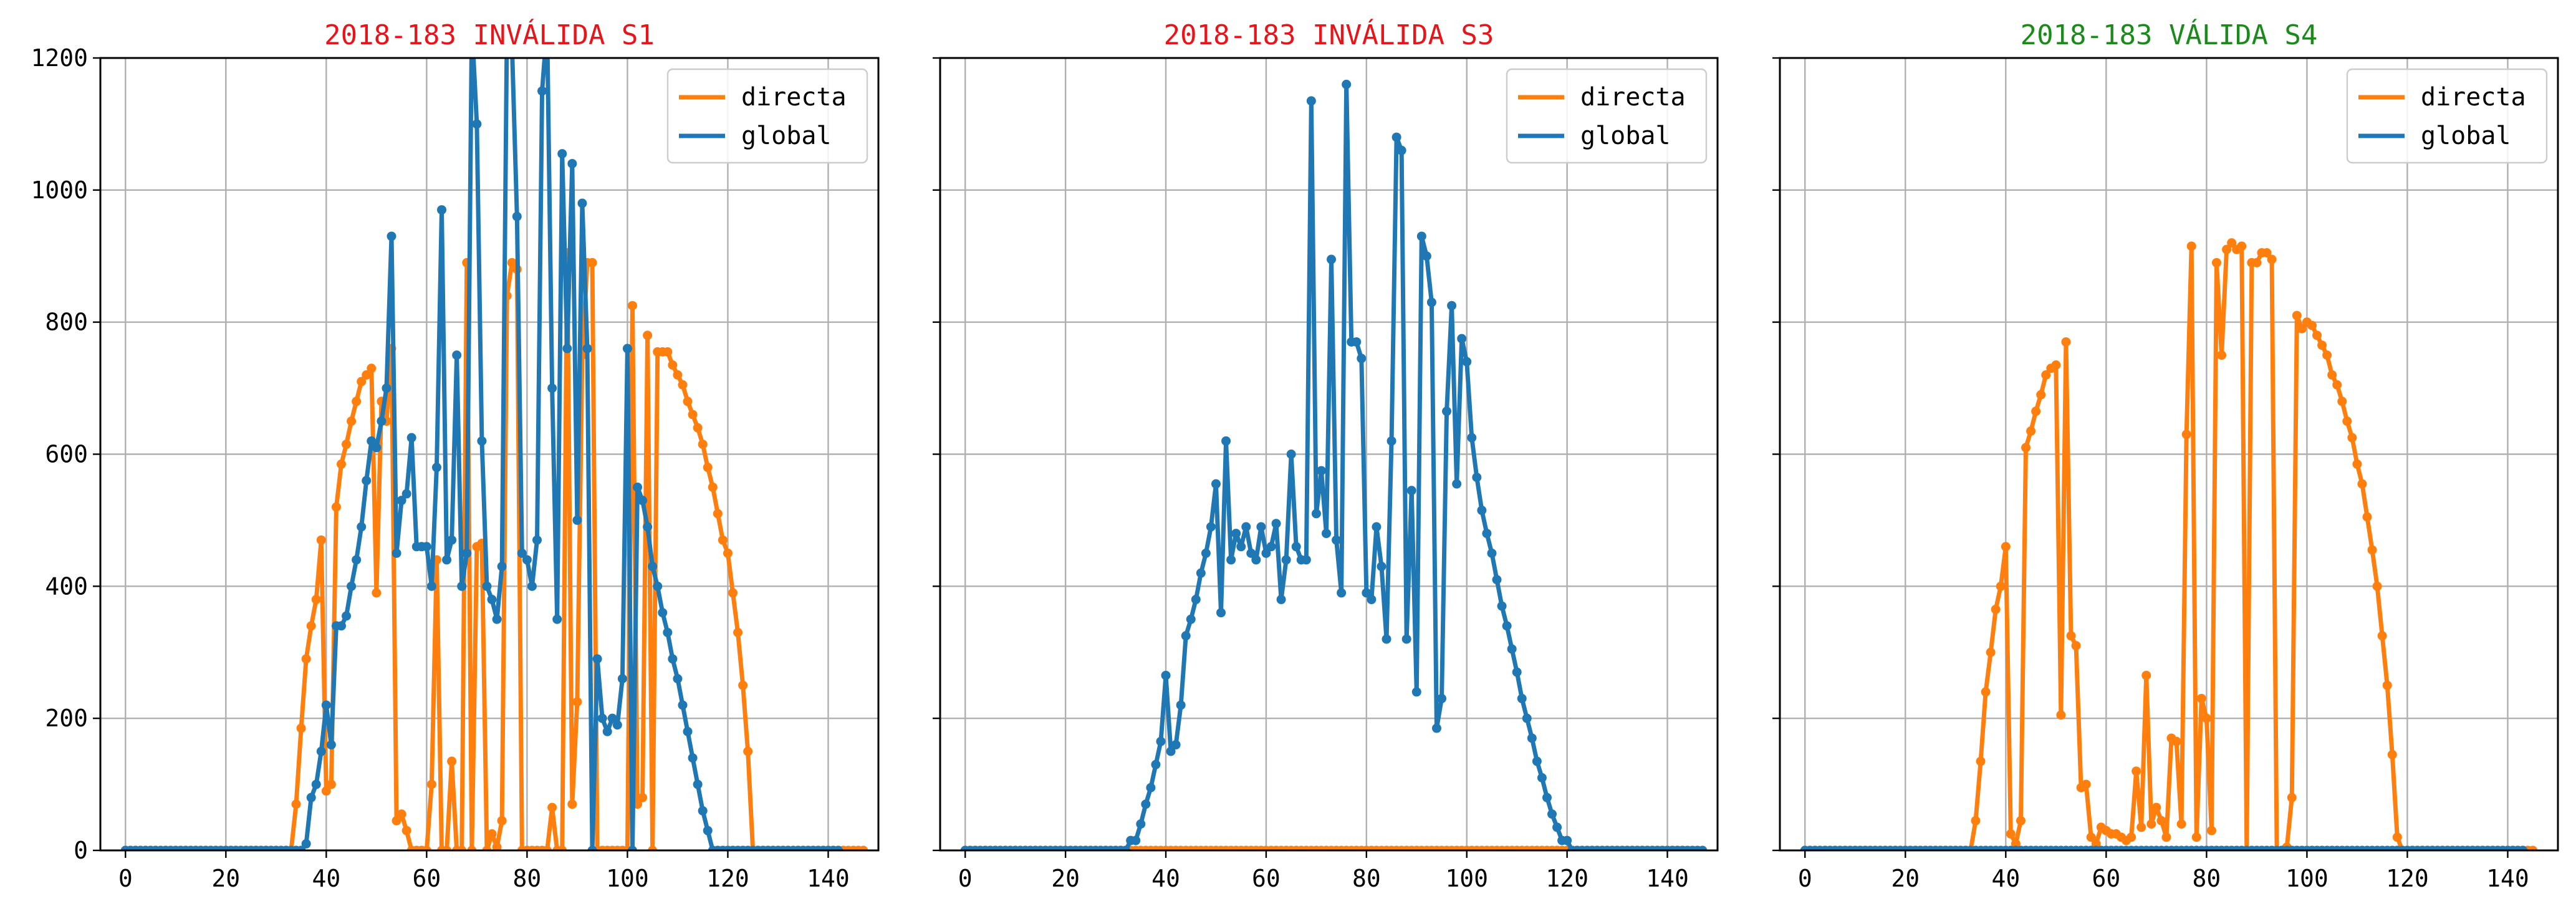 This screenshot has width=2576, height=914. I want to click on series-markers-global, so click(2164, 847).